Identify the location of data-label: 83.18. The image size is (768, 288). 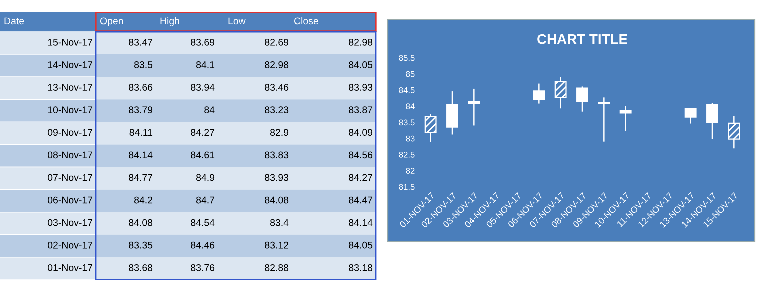
(361, 268).